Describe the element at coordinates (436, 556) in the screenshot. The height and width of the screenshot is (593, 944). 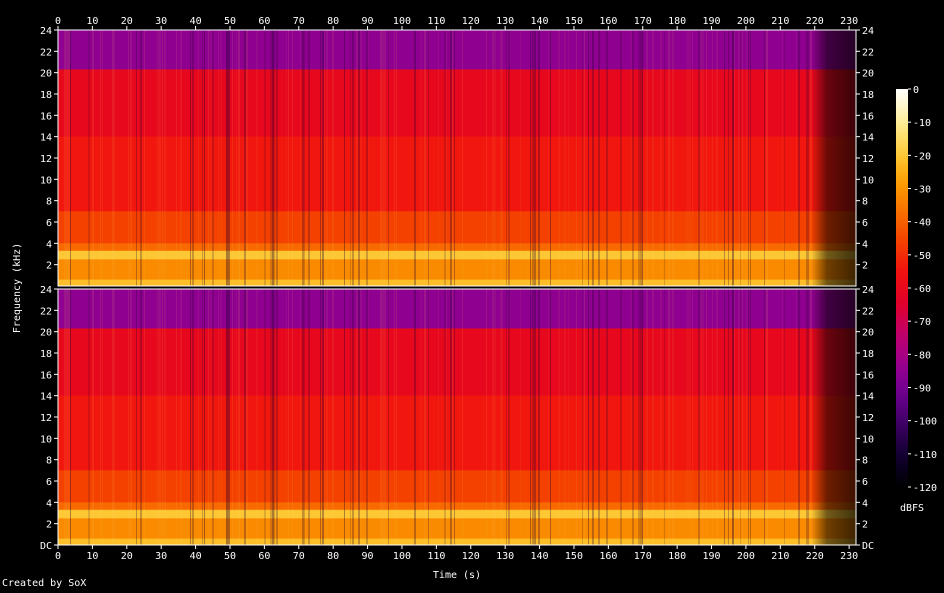
I see `x-tick-bottom-label: 110` at that location.